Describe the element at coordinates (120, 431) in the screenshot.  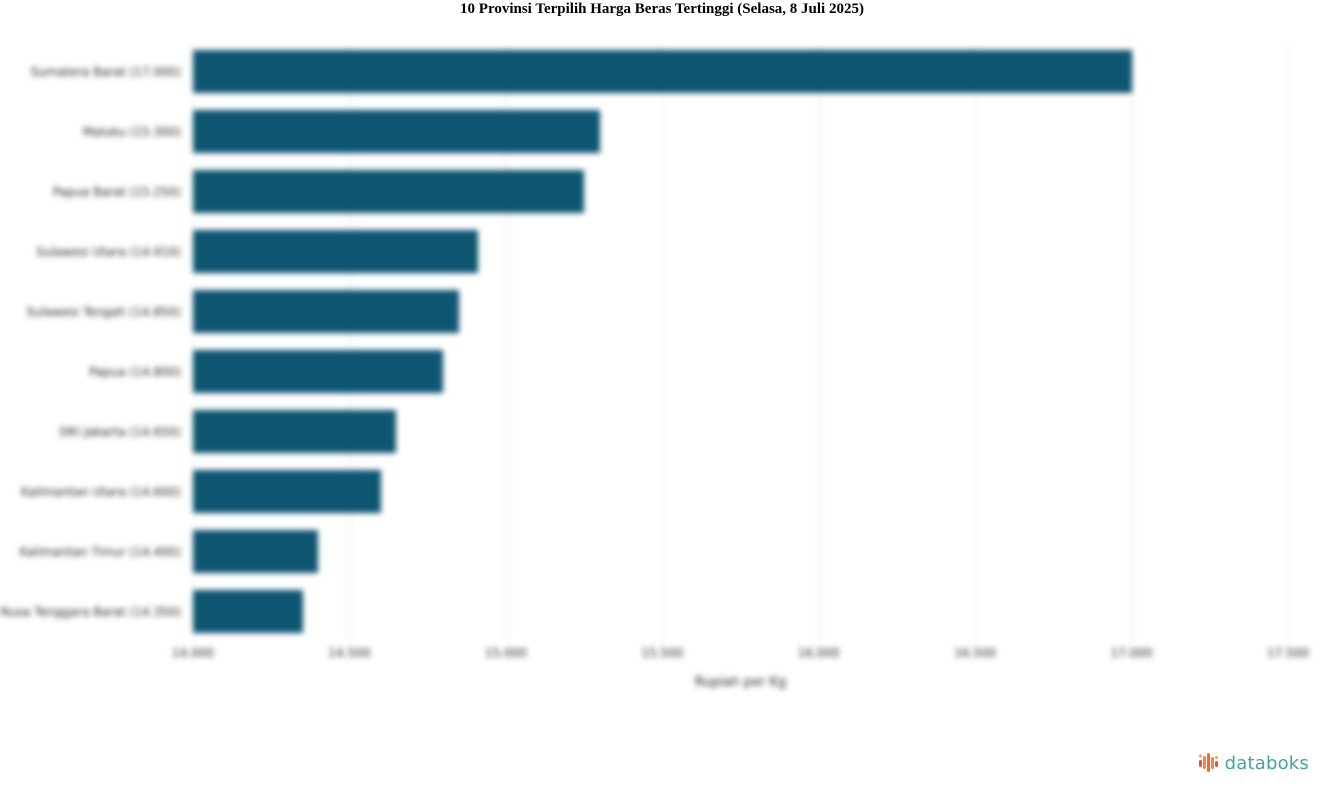
I see `y-axis-label: DKI Jakarta (14.650)` at that location.